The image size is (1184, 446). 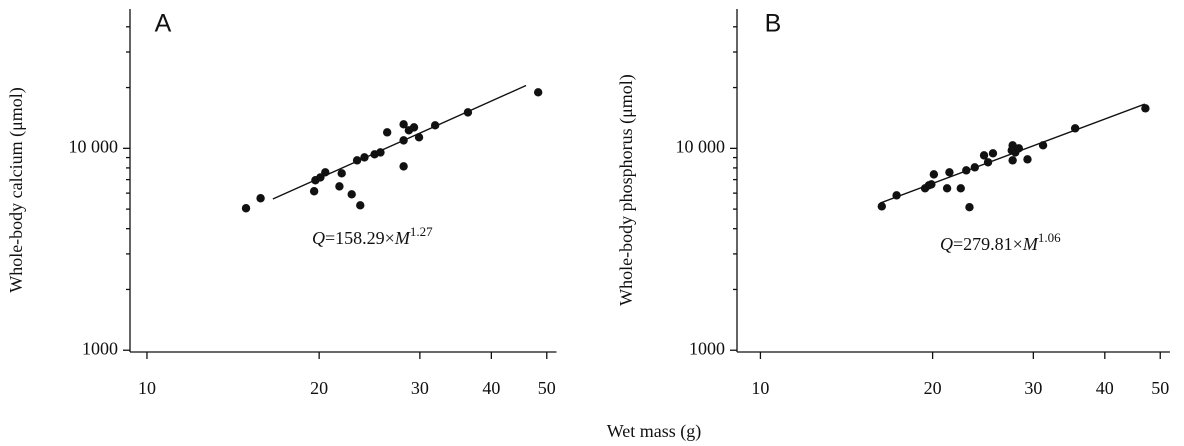 What do you see at coordinates (626, 190) in the screenshot?
I see `y-axis-label: Whole-body phosphorus (μmol)` at bounding box center [626, 190].